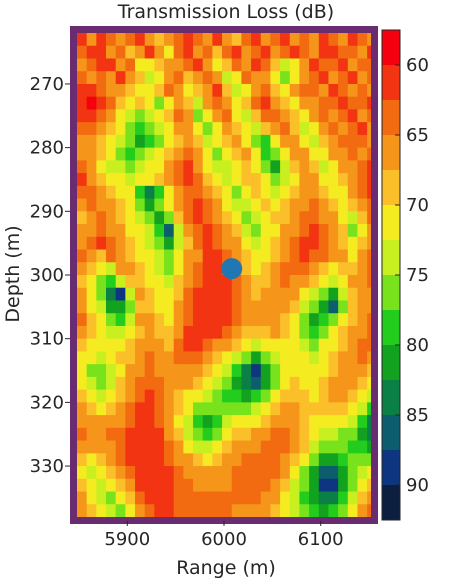 The width and height of the screenshot is (450, 582). Describe the element at coordinates (47, 339) in the screenshot. I see `y-tick-label: 310` at that location.